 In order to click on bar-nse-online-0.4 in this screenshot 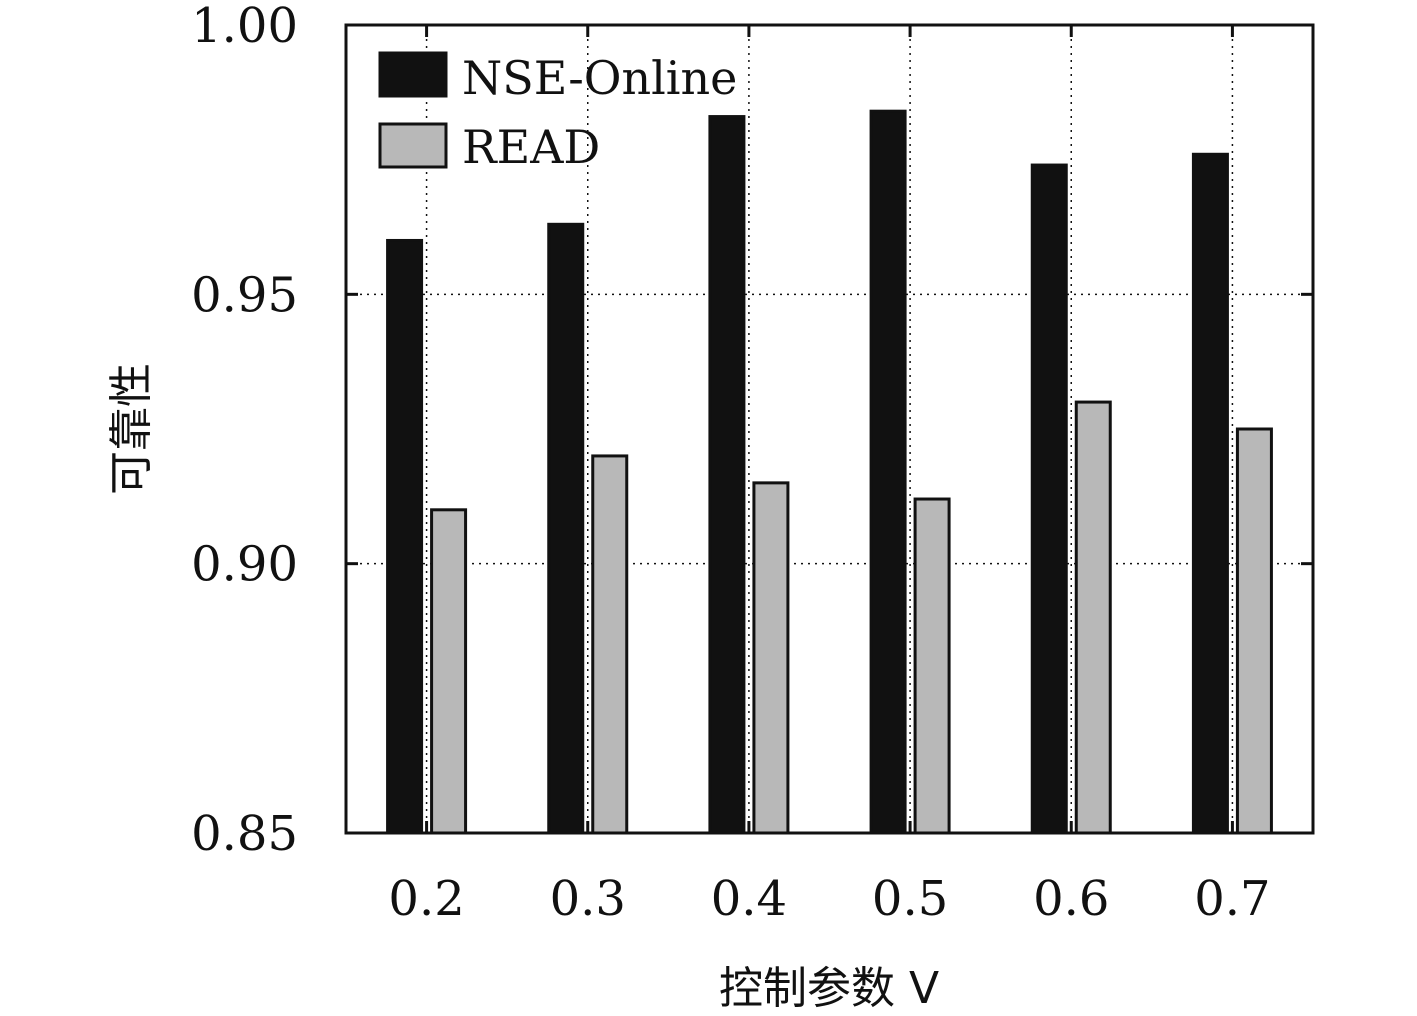, I will do `click(727, 475)`.